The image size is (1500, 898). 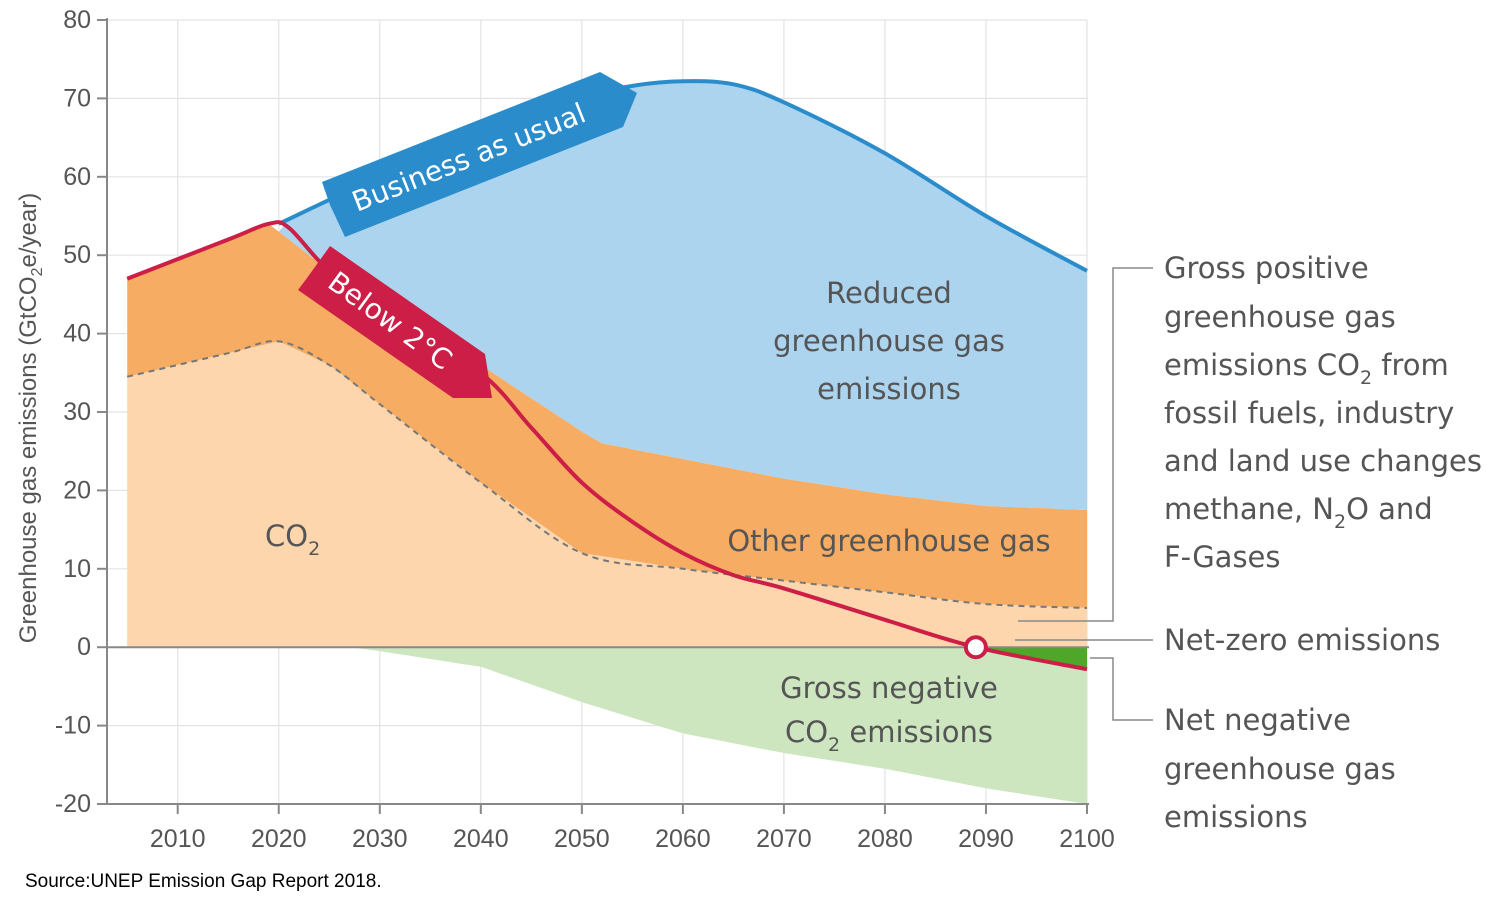 What do you see at coordinates (582, 839) in the screenshot?
I see `x-tick-label-2050: 2050` at bounding box center [582, 839].